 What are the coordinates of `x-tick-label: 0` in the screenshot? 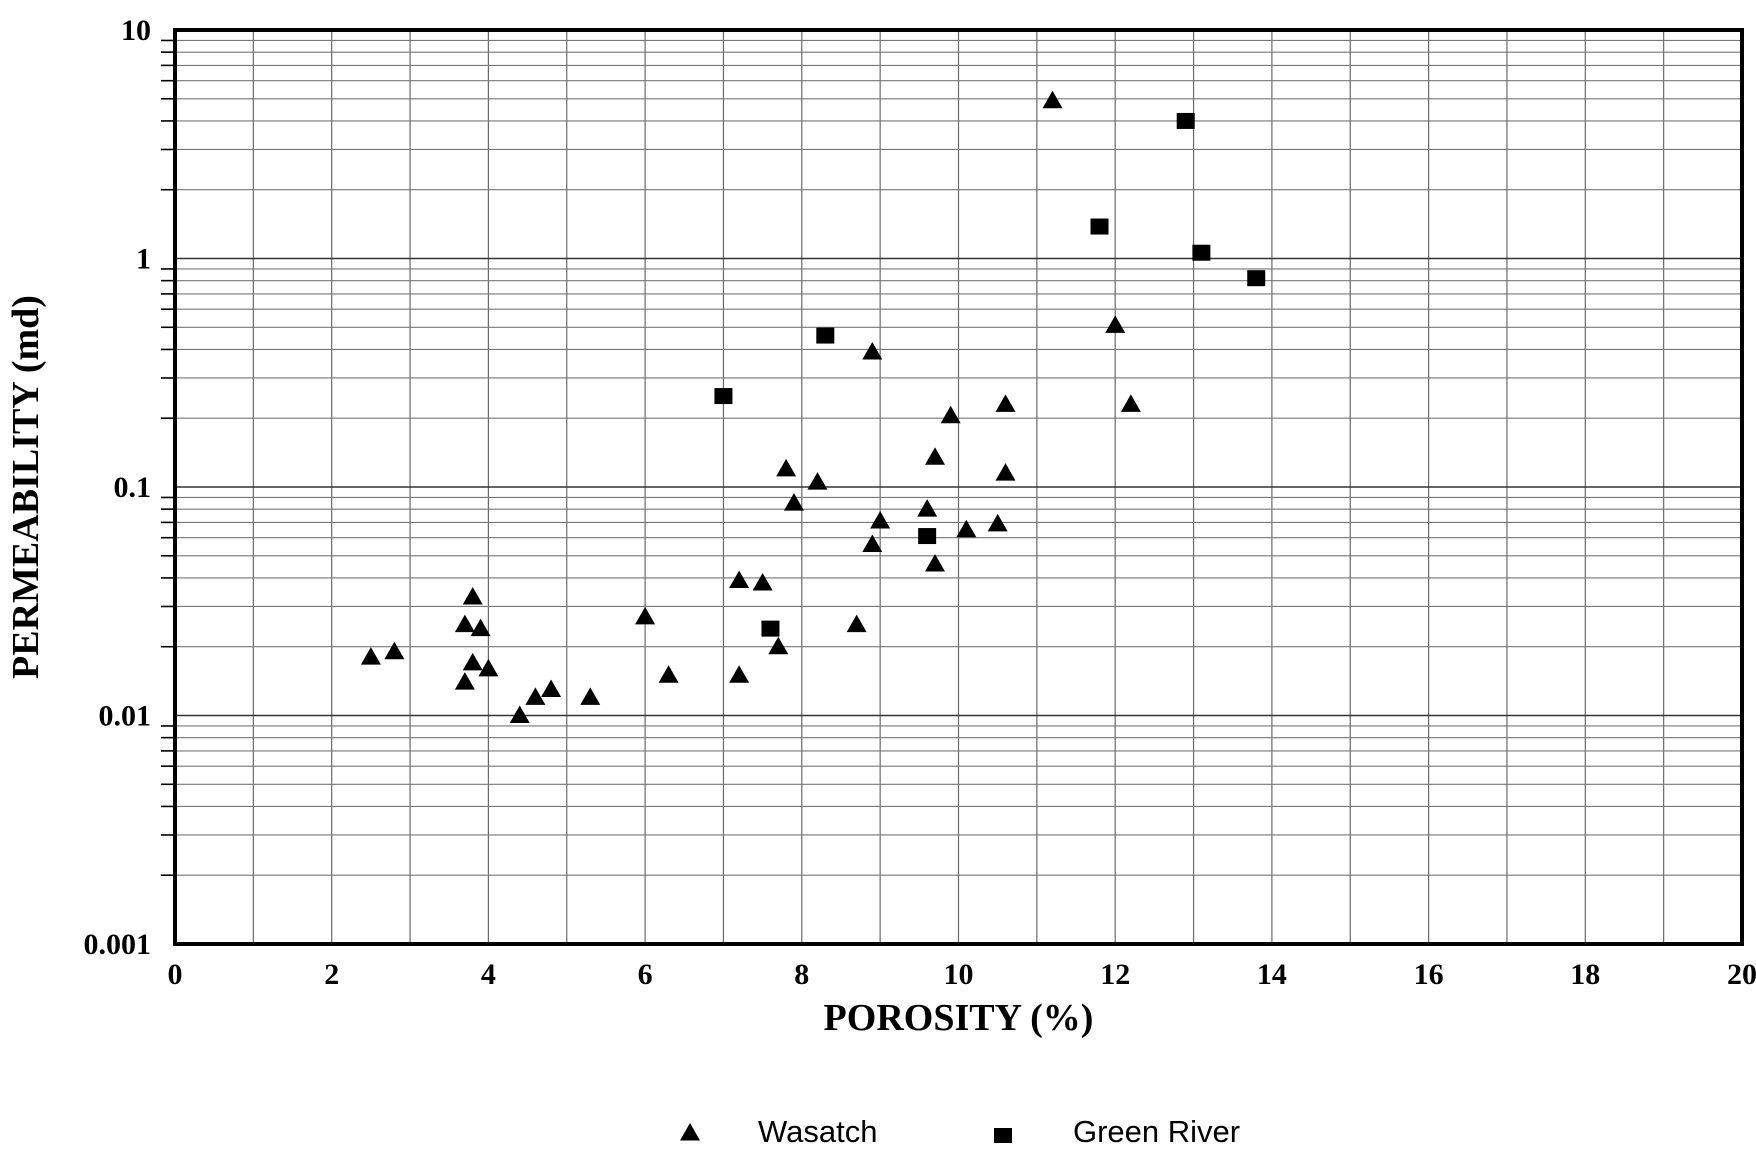 It's located at (175, 974).